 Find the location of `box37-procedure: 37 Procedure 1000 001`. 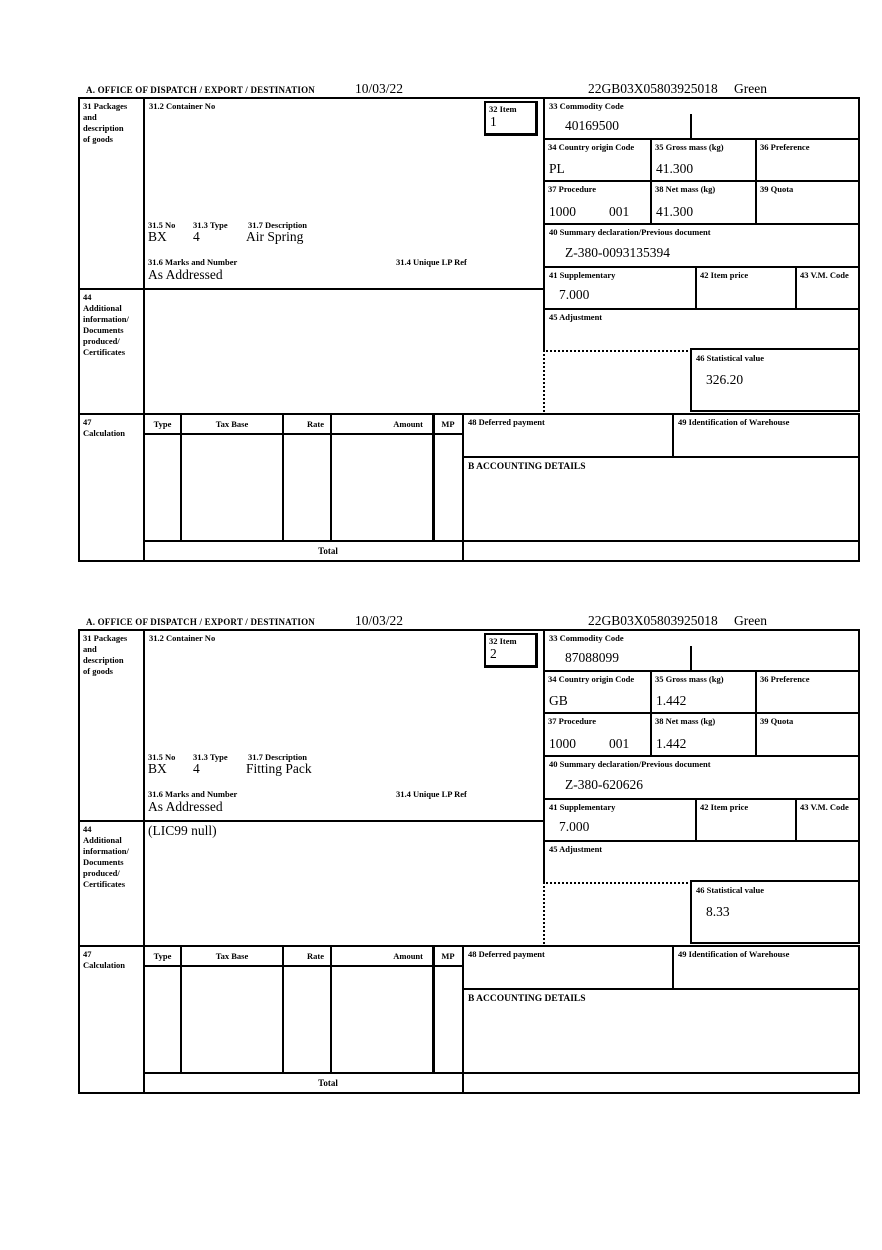

box37-procedure: 37 Procedure 1000 001 is located at coordinates (597, 734).